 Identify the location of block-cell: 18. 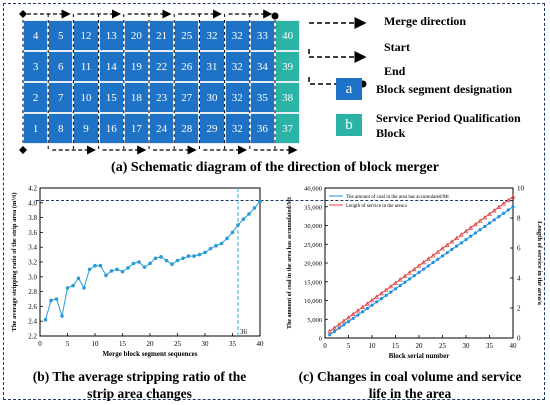
(136, 97).